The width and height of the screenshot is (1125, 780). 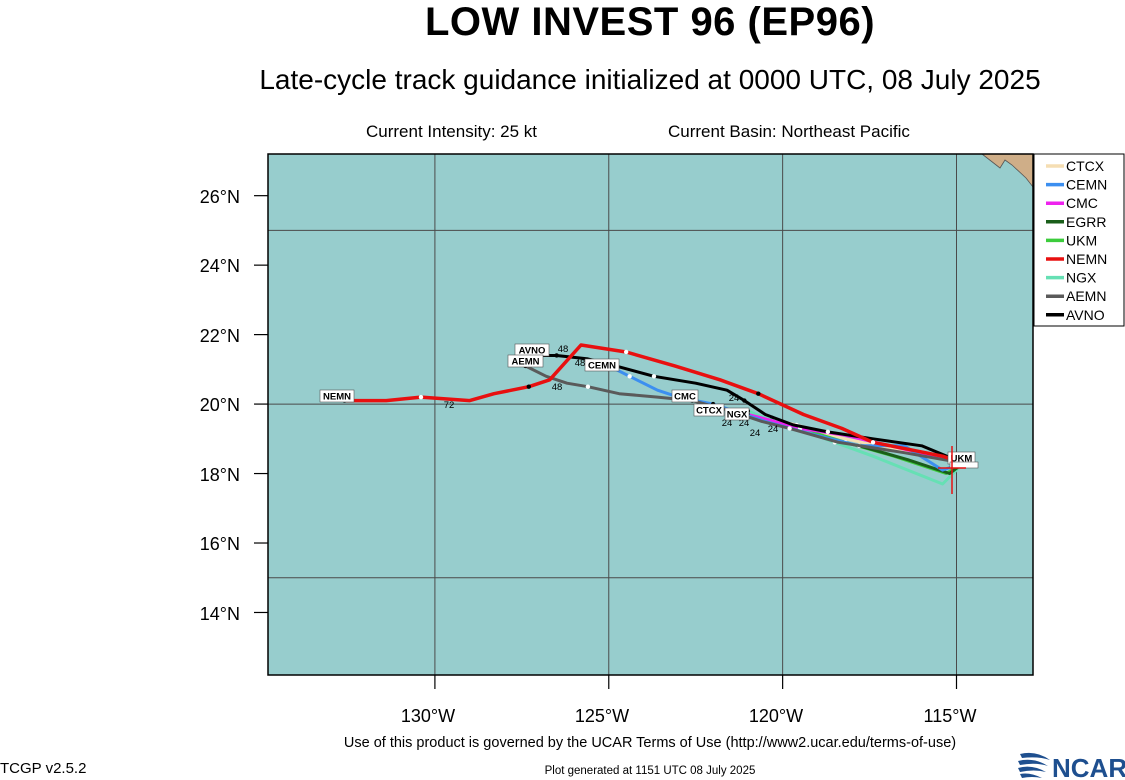 I want to click on lon-tick-label: 120°W, so click(x=776, y=716).